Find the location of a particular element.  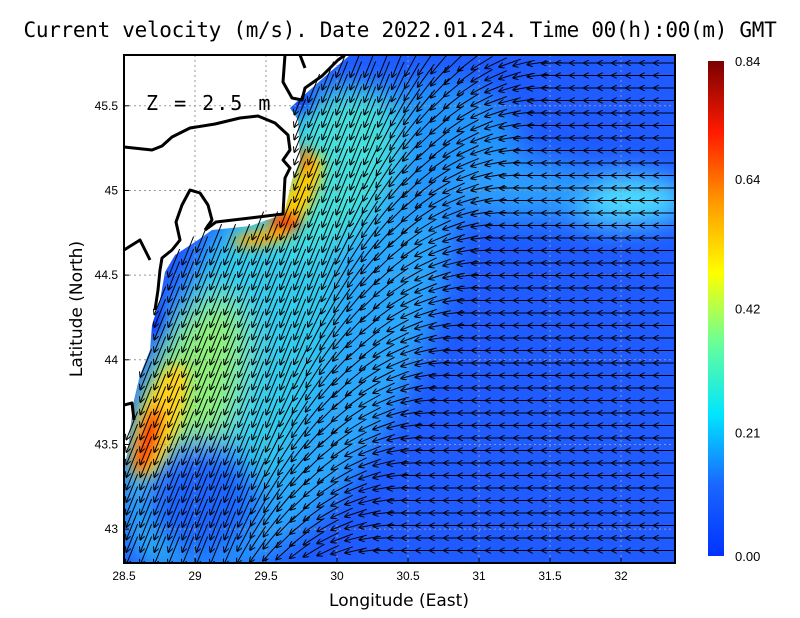

x-tick-label: 32 is located at coordinates (621, 576).